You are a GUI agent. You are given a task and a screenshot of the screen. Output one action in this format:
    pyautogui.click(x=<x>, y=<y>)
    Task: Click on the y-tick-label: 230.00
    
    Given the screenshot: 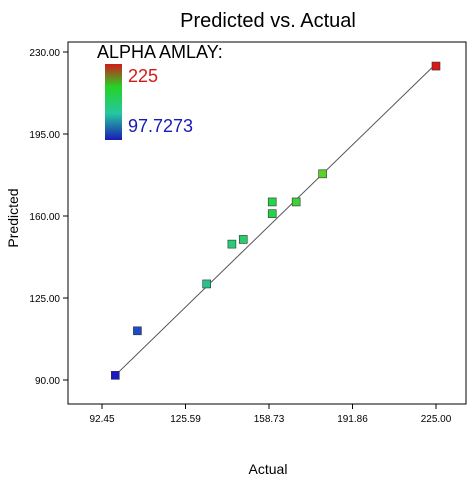 What is the action you would take?
    pyautogui.click(x=44, y=53)
    